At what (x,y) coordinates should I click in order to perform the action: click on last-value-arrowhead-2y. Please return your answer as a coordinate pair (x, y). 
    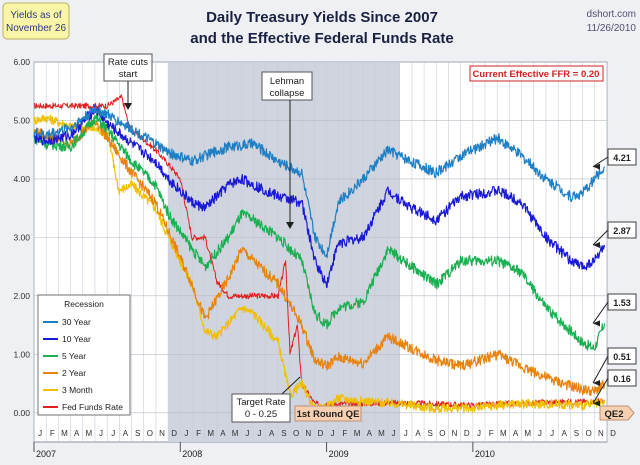
    Looking at the image, I should click on (596, 382).